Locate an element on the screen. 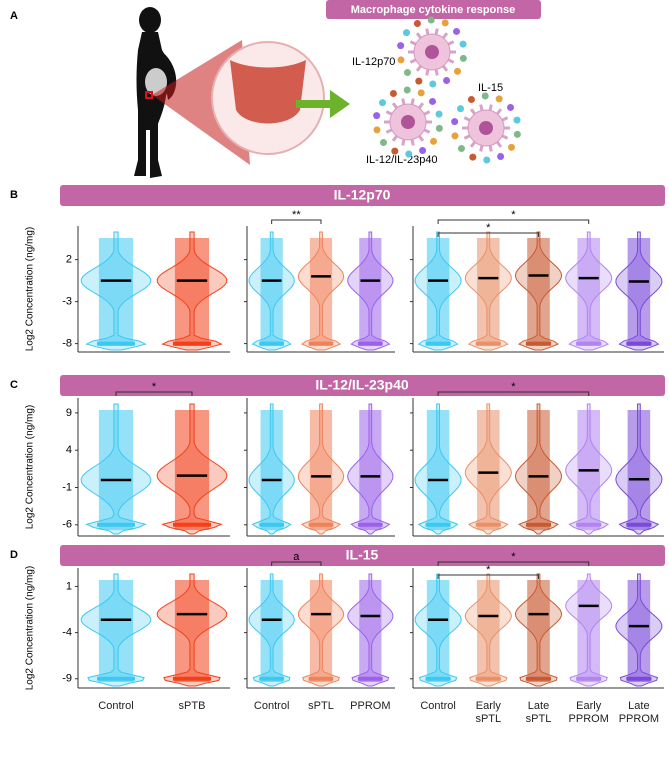 This screenshot has height=784, width=669. y-tick-label: 2 is located at coordinates (69, 260).